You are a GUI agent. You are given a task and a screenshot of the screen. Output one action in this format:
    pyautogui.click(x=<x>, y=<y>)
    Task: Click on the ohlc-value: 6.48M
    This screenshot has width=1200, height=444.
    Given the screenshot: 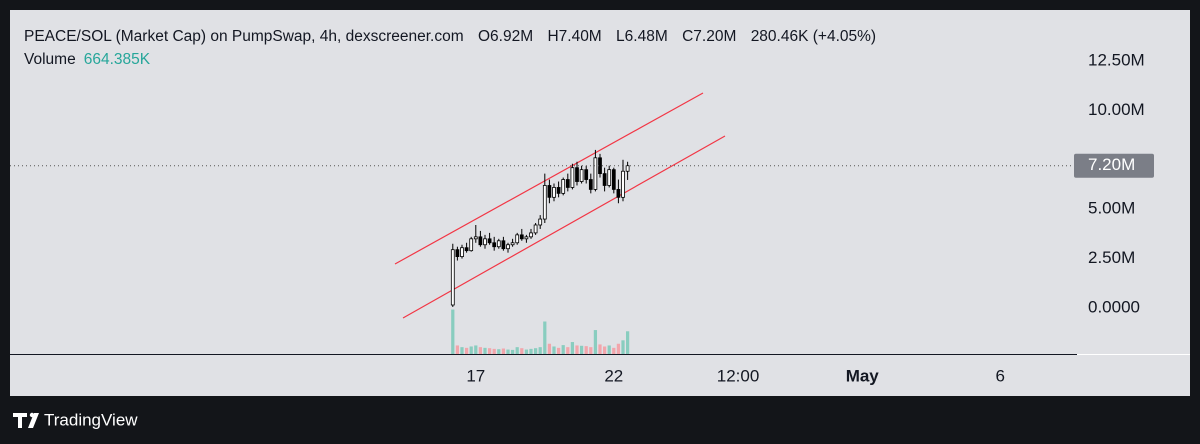 What is the action you would take?
    pyautogui.click(x=646, y=36)
    